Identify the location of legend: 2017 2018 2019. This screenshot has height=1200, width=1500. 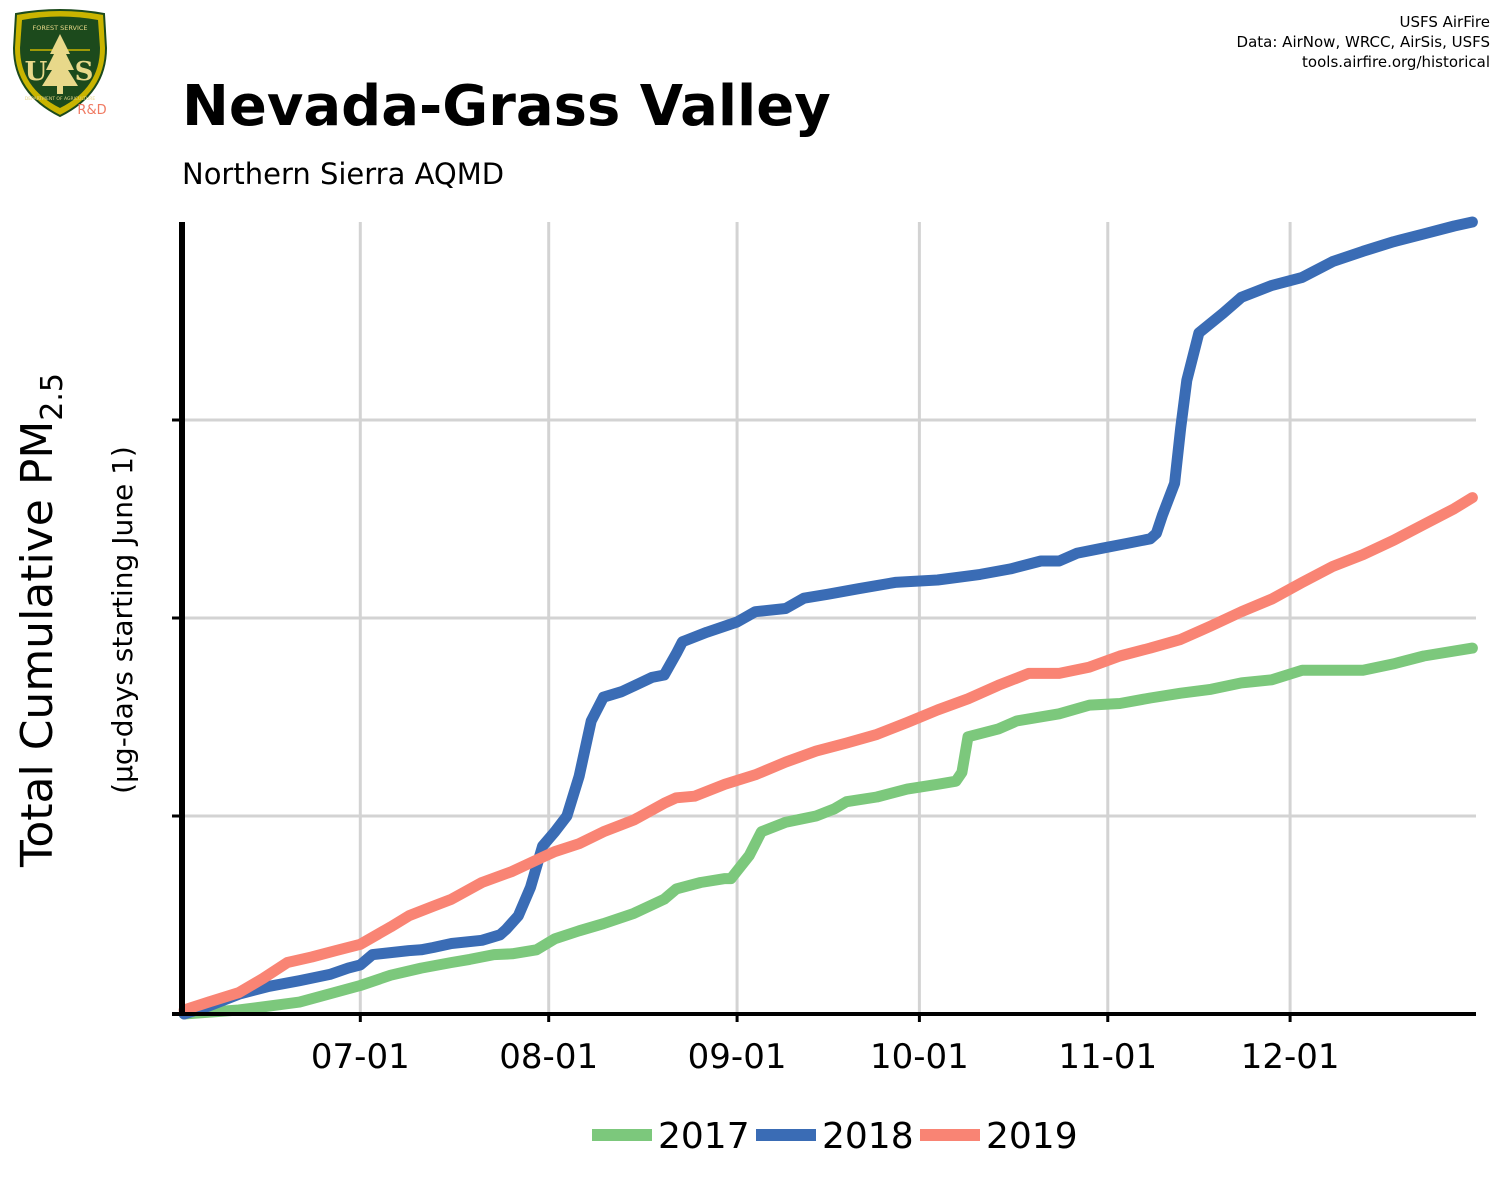
(835, 1136).